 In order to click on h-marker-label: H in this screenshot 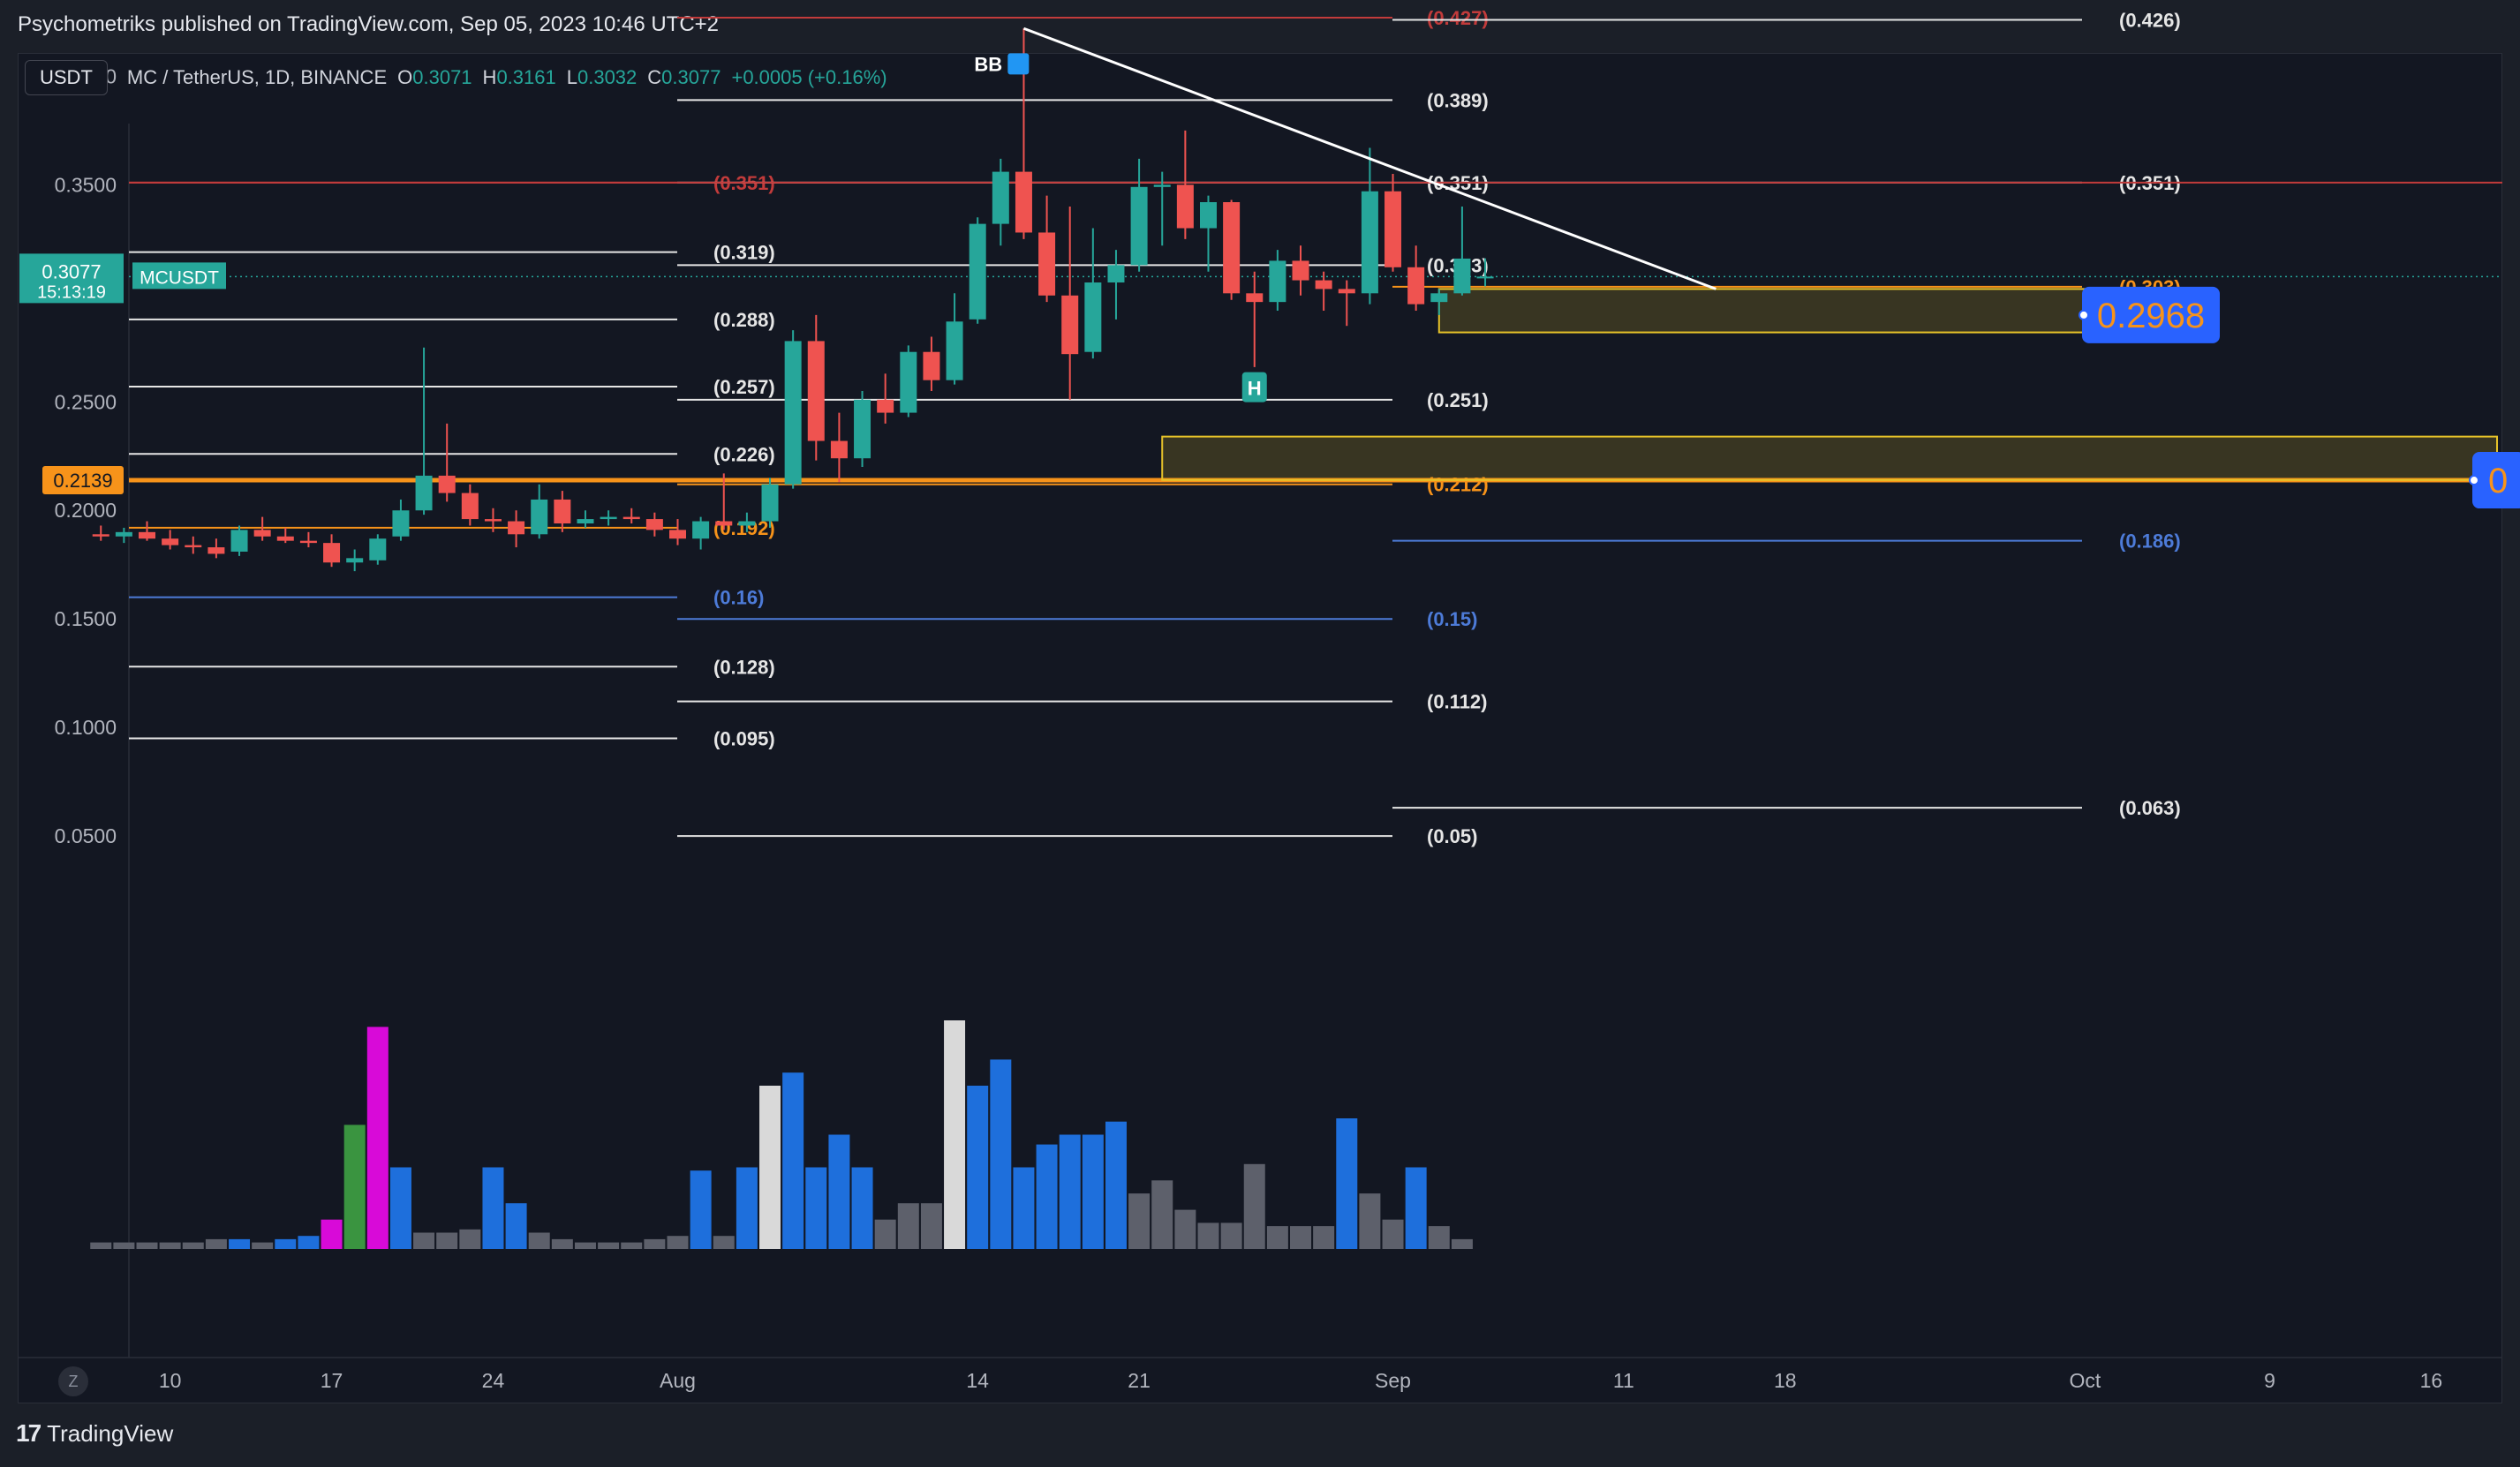, I will do `click(1255, 389)`.